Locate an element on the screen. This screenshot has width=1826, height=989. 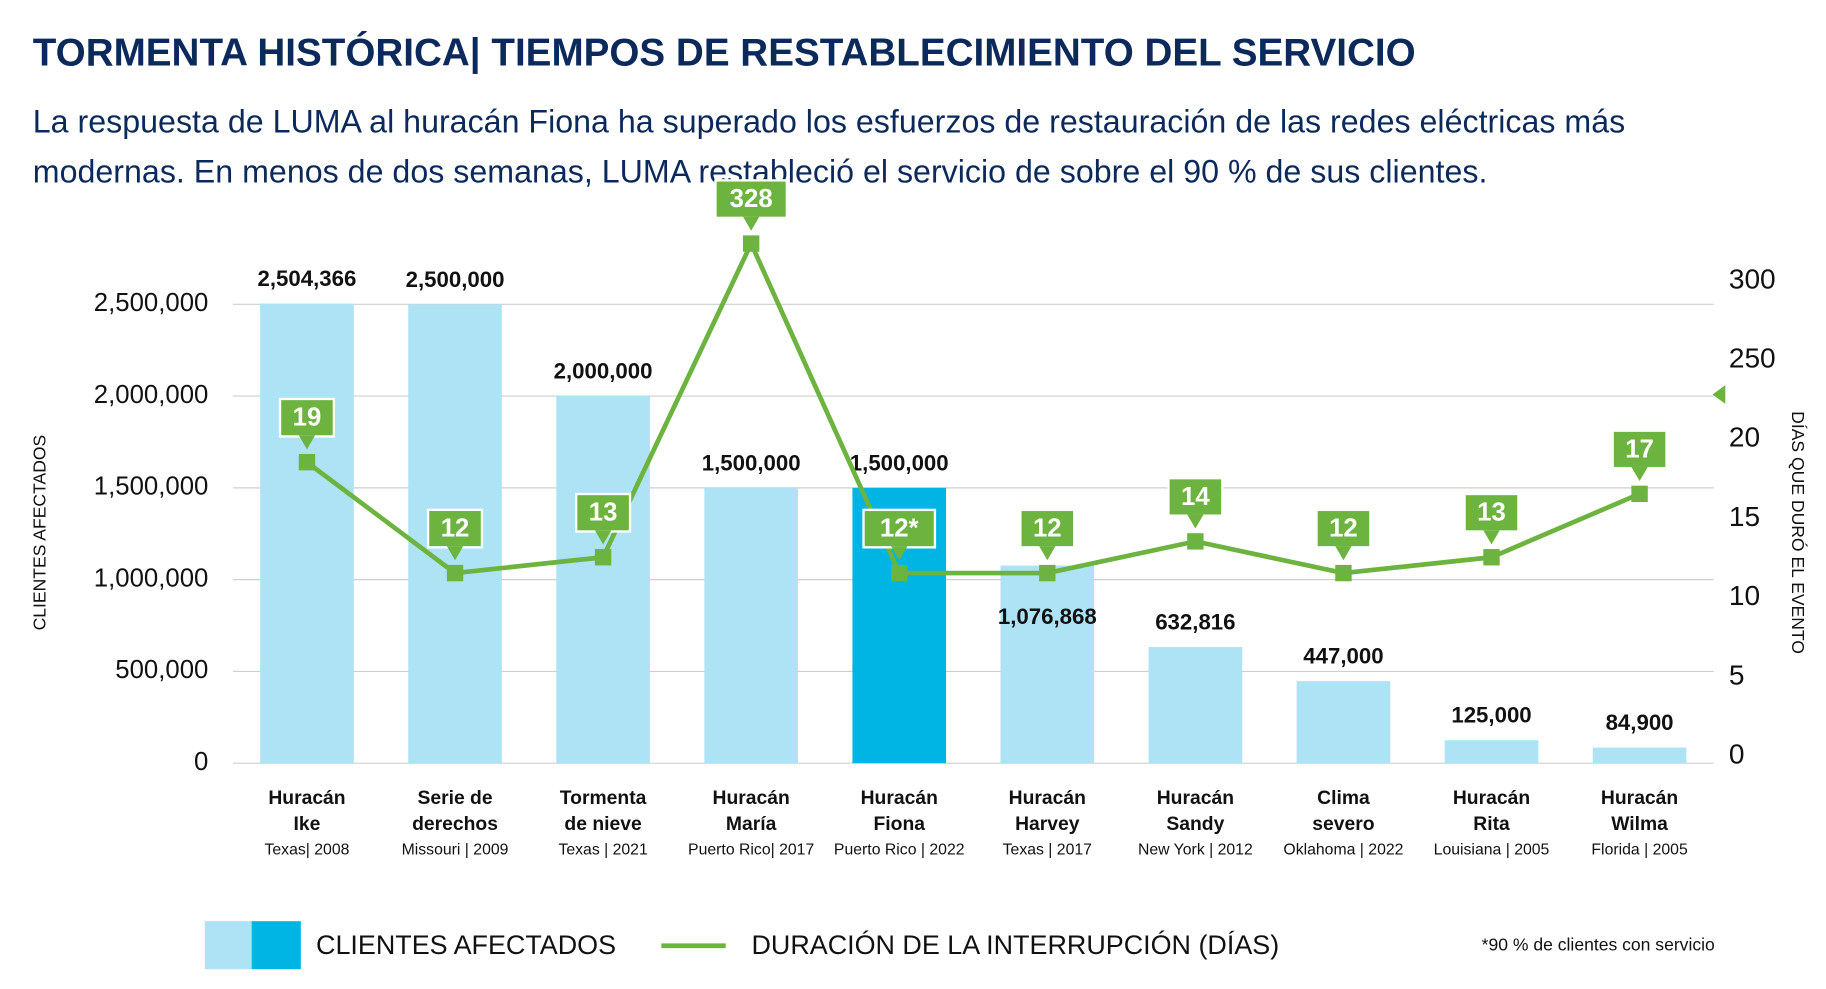
bar-value-label: 1,076,868 is located at coordinates (1047, 616).